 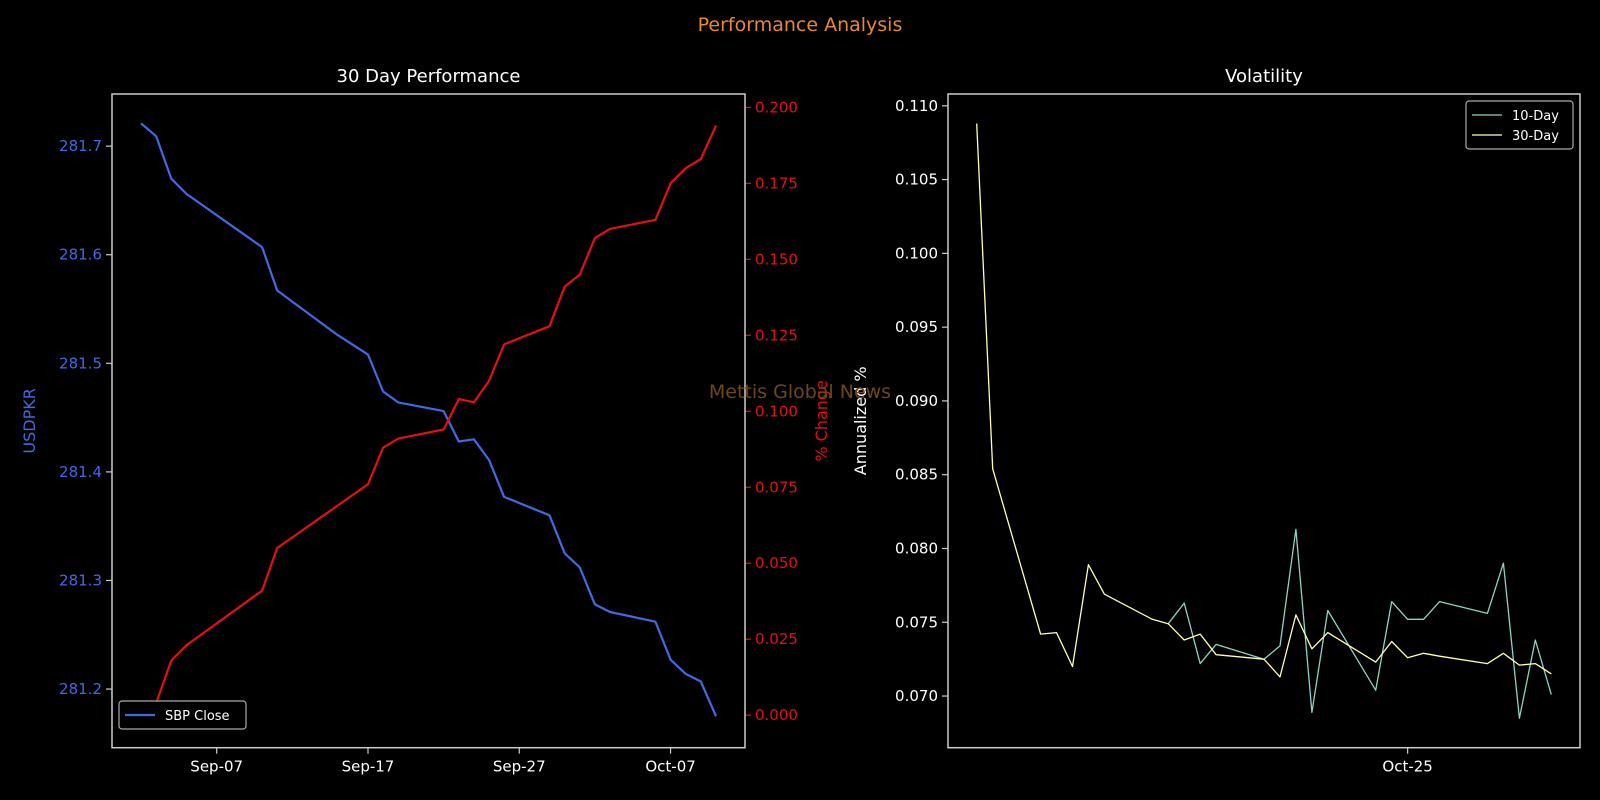 What do you see at coordinates (519, 767) in the screenshot?
I see `x-tick-label: Sep-27` at bounding box center [519, 767].